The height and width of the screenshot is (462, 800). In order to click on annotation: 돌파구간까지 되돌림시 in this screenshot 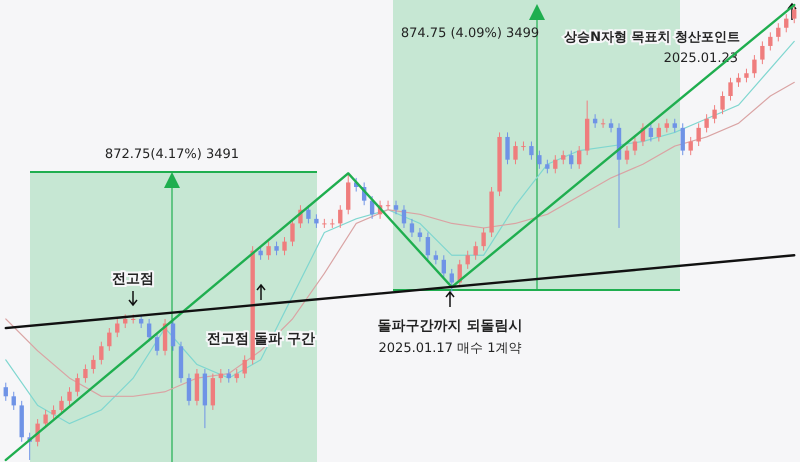, I will do `click(450, 326)`.